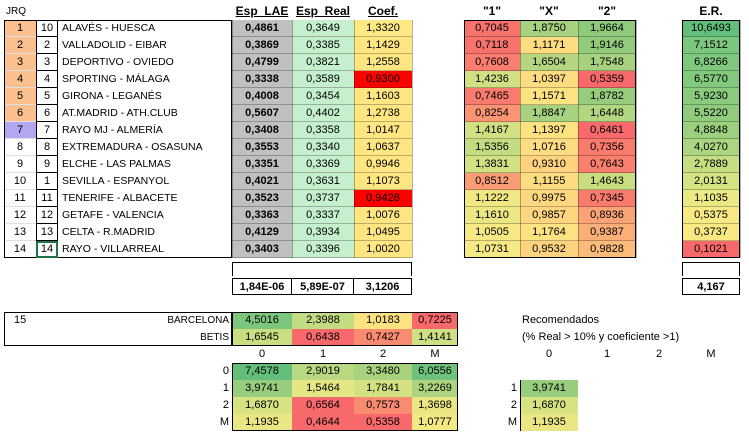 Image resolution: width=749 pixels, height=438 pixels. Describe the element at coordinates (116, 181) in the screenshot. I see `match-name: SEVILLA - ESPANYOL` at that location.